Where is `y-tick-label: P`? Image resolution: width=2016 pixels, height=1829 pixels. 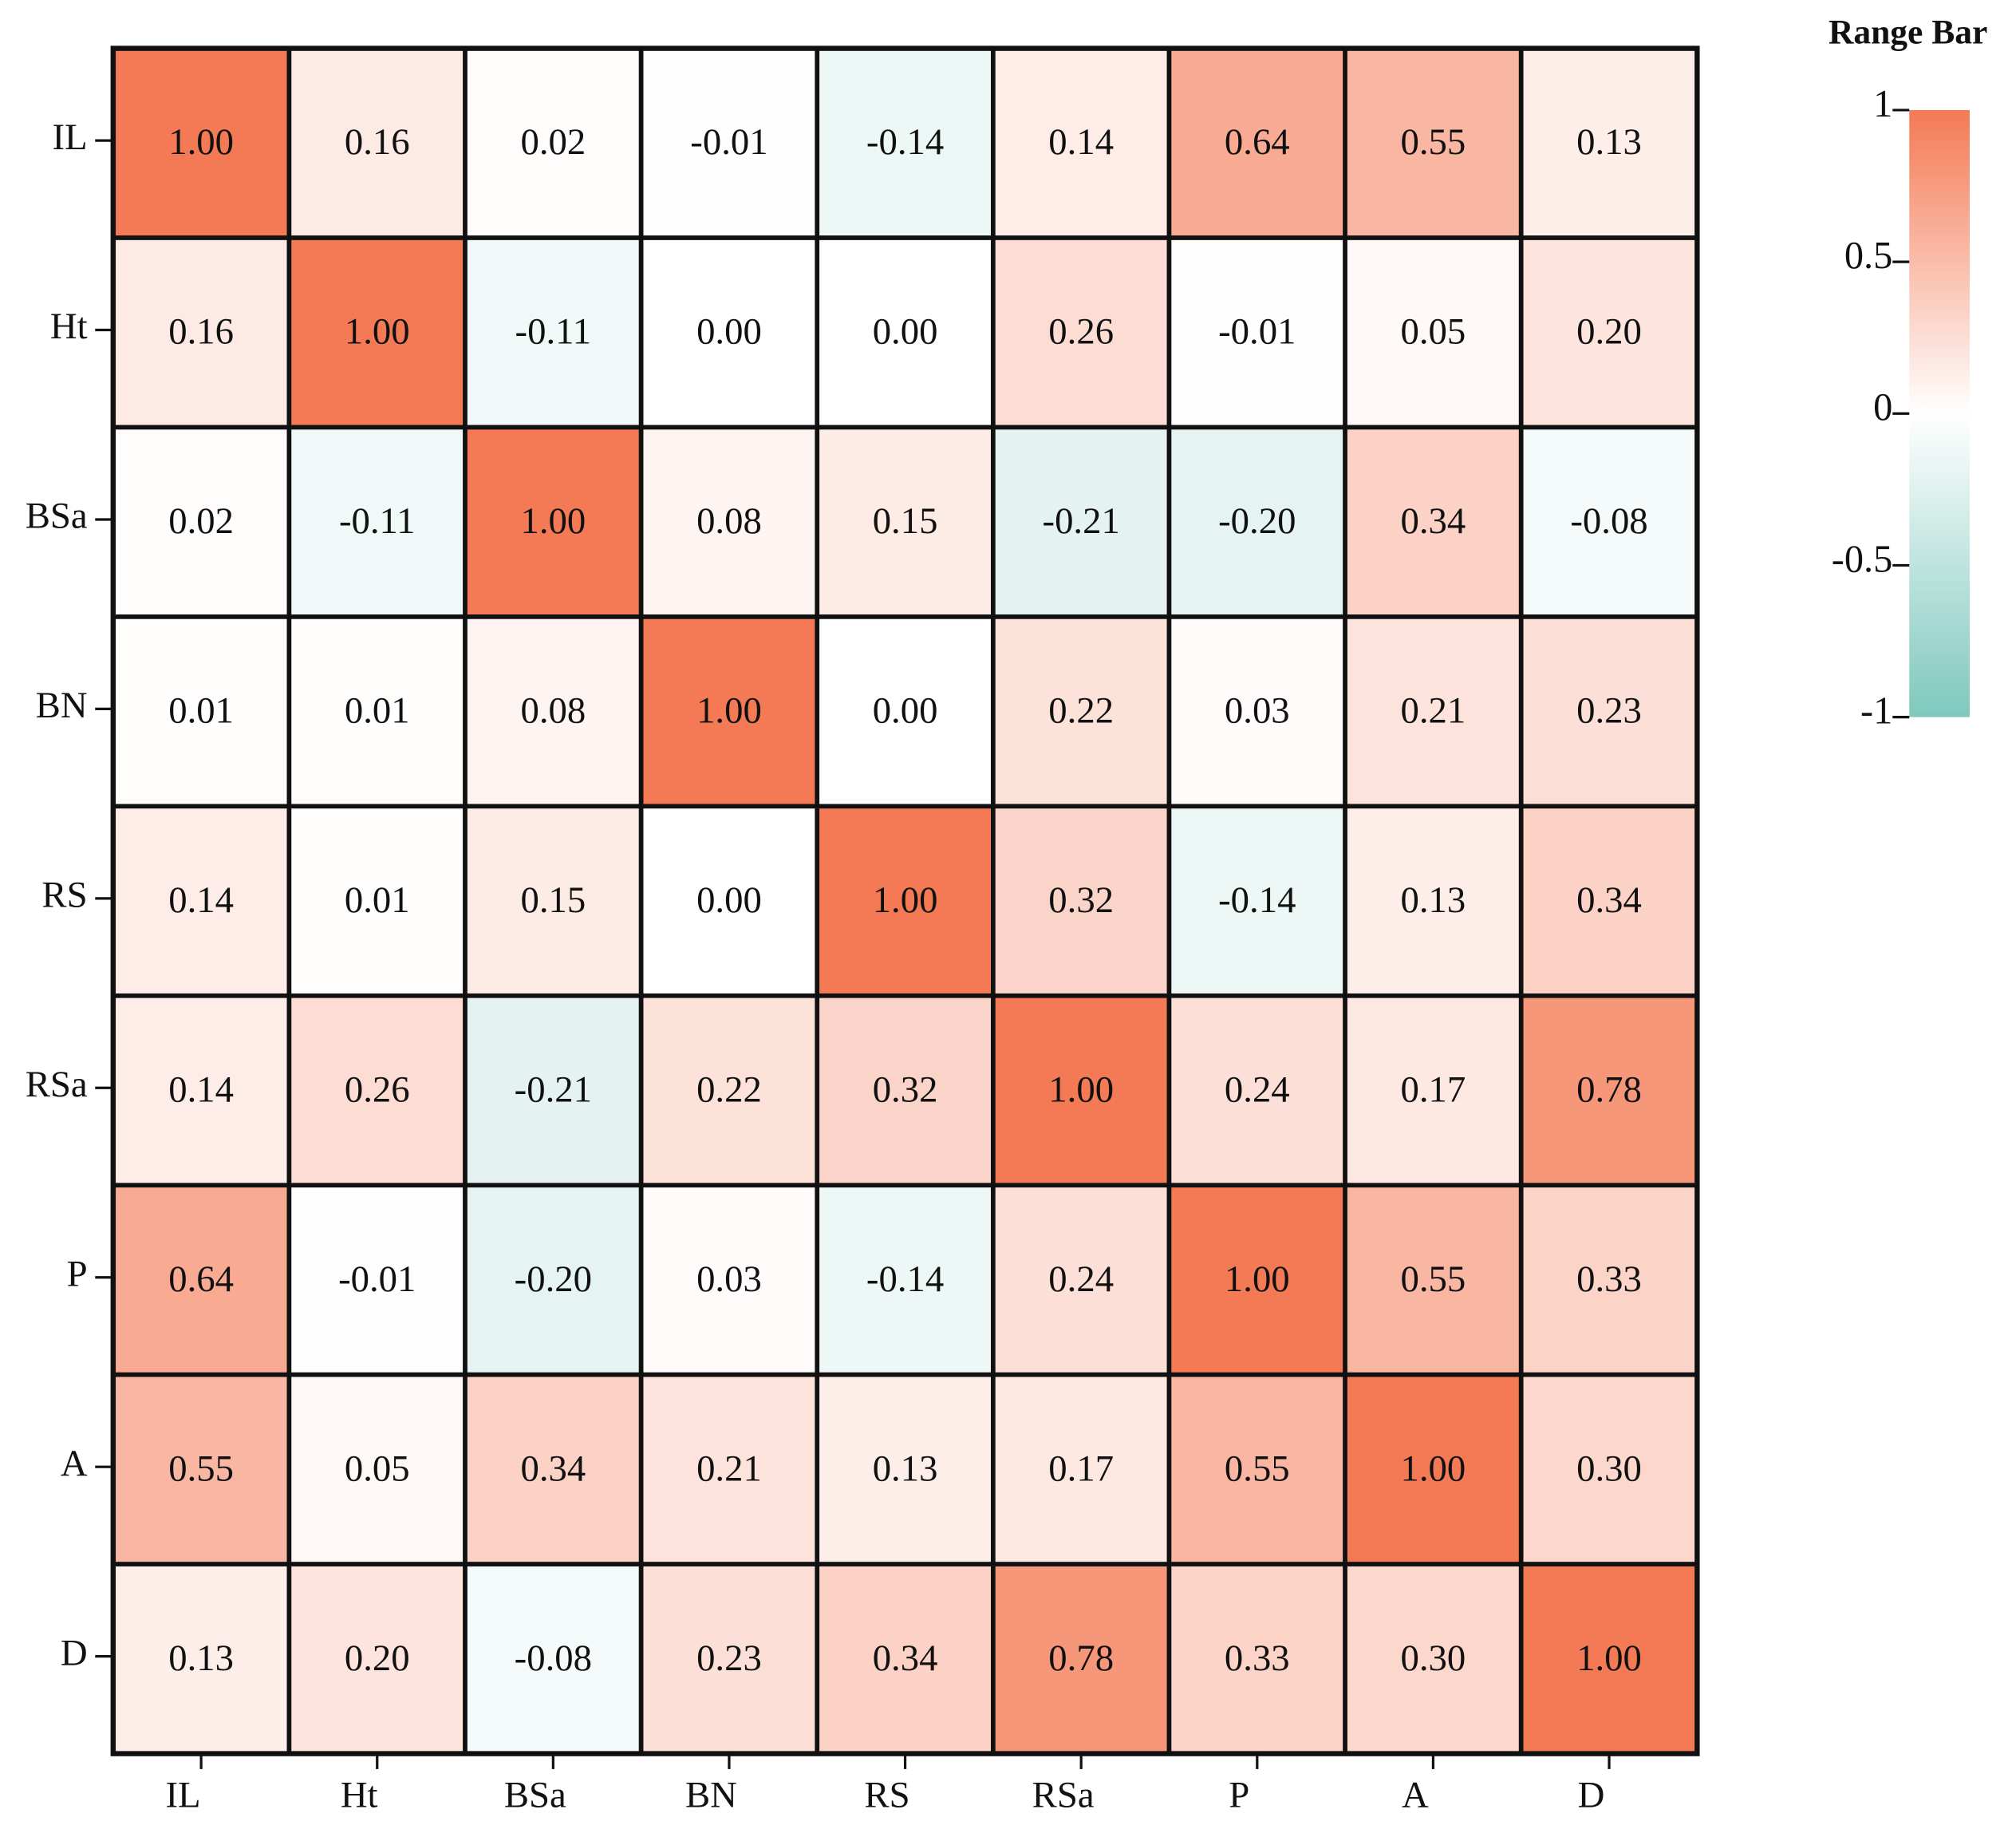 y-tick-label: P is located at coordinates (78, 1273).